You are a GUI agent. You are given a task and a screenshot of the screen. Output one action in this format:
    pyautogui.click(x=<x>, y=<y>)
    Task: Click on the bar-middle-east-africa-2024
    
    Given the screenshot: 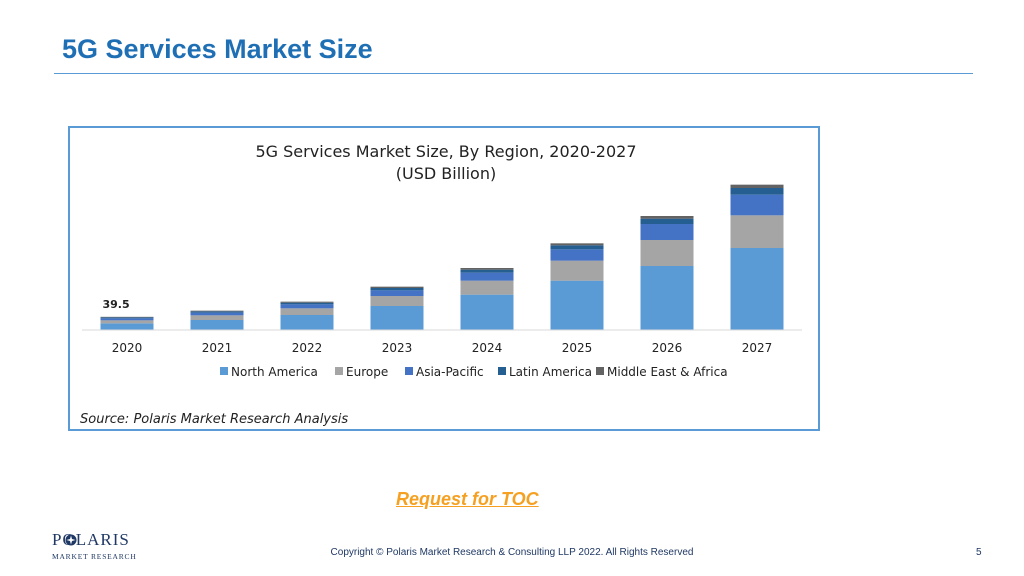 What is the action you would take?
    pyautogui.click(x=487, y=269)
    